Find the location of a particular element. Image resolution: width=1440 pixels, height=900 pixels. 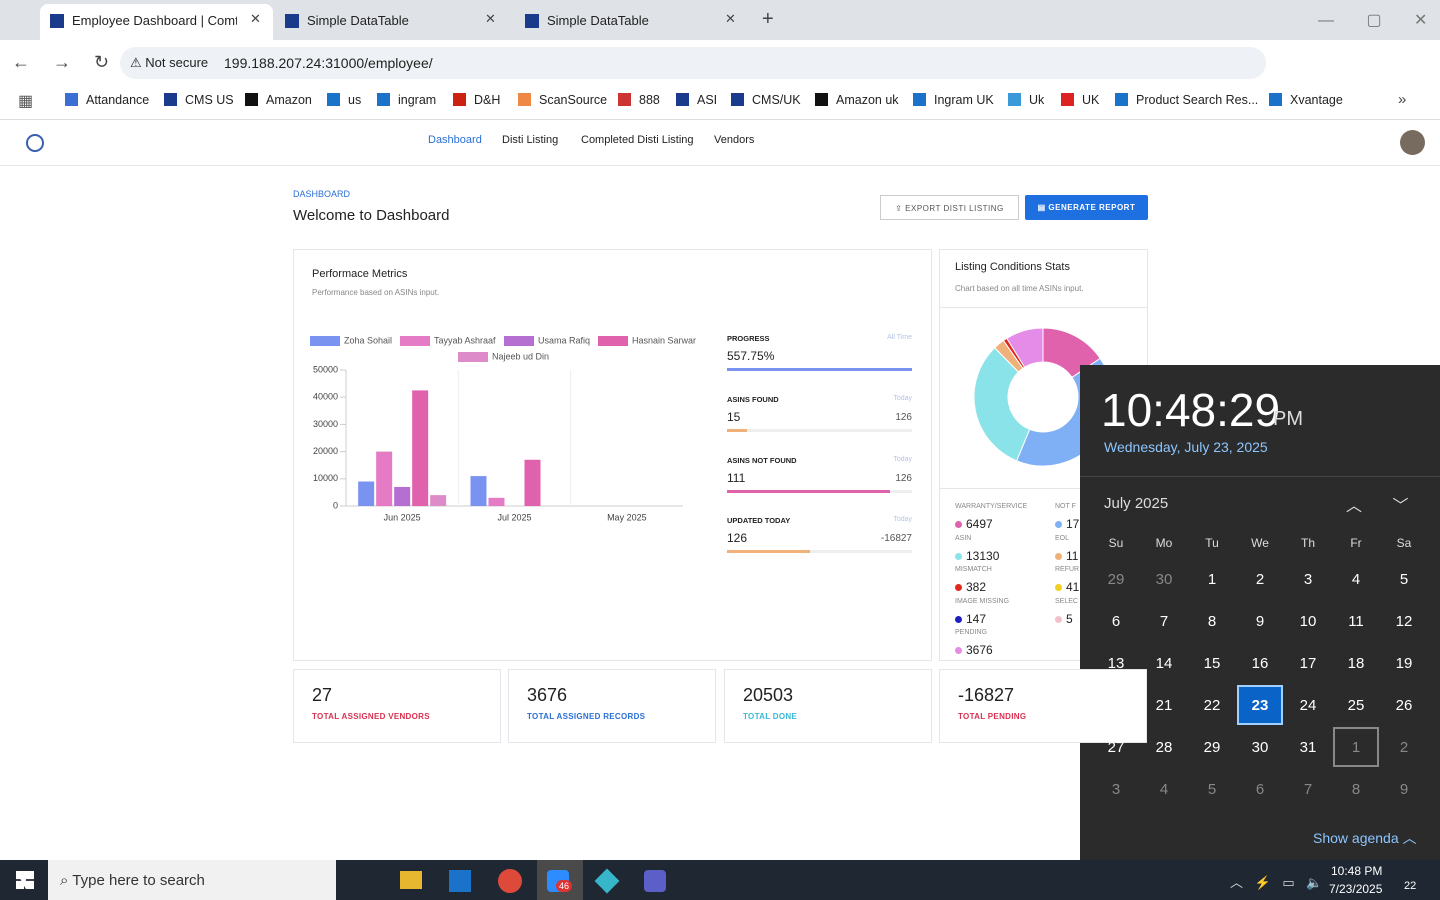

bookmark: CMS US is located at coordinates (209, 100).